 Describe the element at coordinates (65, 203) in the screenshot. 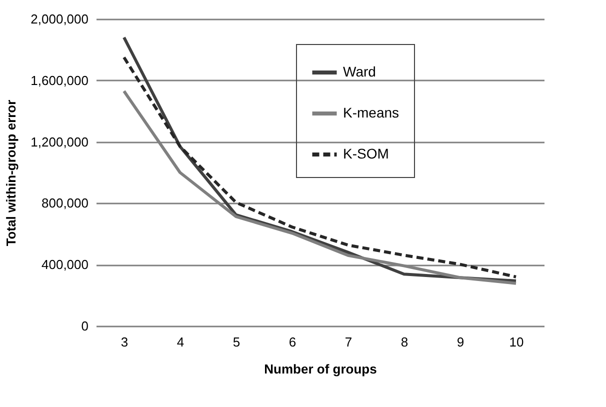

I see `y-tick-label: 800,000` at that location.